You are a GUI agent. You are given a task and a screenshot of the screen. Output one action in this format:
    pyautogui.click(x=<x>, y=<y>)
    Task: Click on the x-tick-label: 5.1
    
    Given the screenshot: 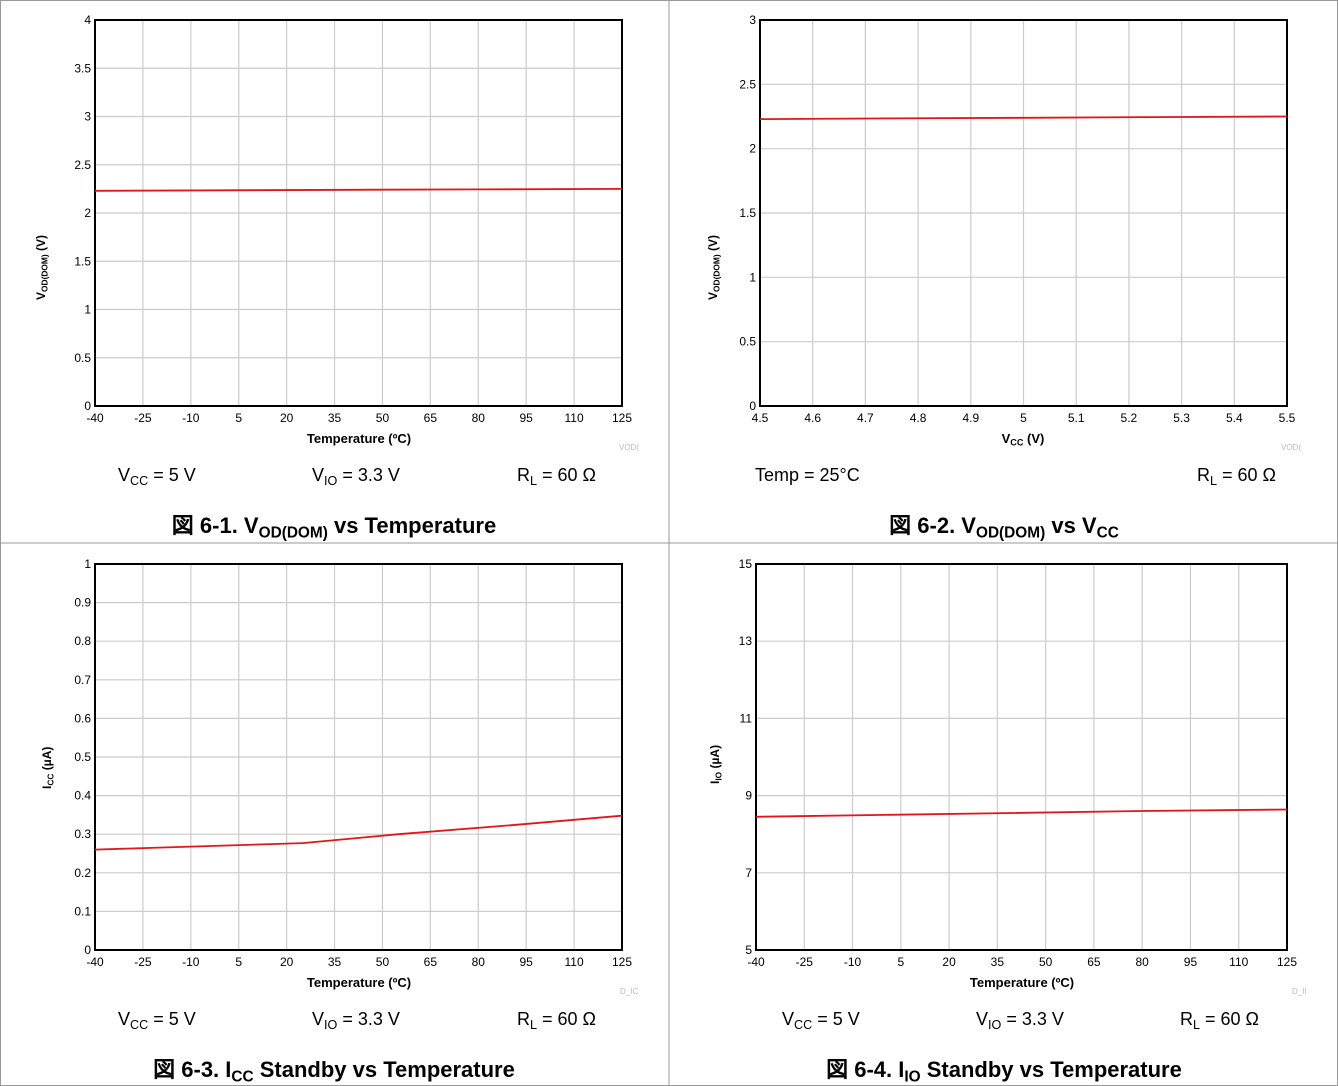 What is the action you would take?
    pyautogui.click(x=1076, y=418)
    